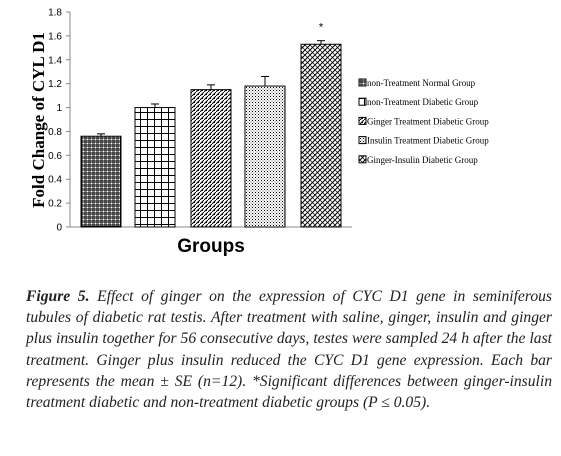 This screenshot has width=561, height=456. Describe the element at coordinates (423, 102) in the screenshot. I see `legend-label: non-Treatment Diabetic Group` at that location.